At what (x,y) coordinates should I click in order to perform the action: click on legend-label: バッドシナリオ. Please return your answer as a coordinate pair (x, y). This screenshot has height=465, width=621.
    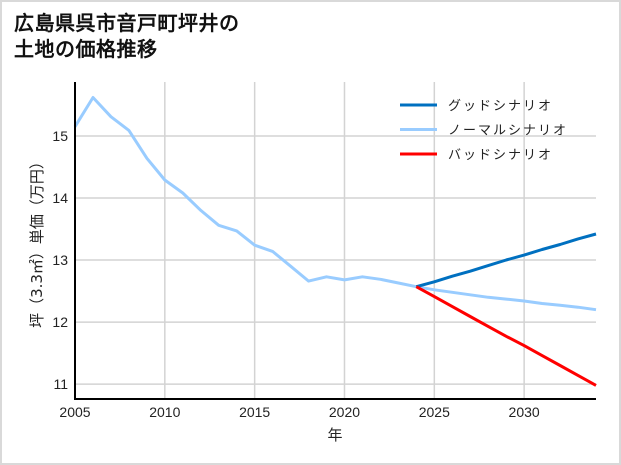
    Looking at the image, I should click on (500, 155).